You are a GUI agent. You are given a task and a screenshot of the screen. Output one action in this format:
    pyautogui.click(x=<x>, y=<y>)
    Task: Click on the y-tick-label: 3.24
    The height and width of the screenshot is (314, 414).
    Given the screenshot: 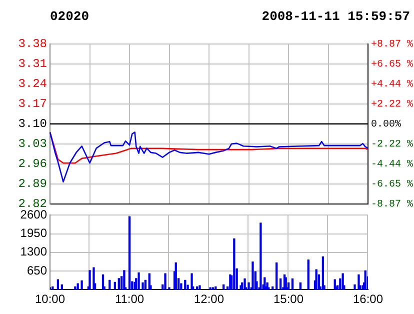 What is the action you would take?
    pyautogui.click(x=32, y=84)
    